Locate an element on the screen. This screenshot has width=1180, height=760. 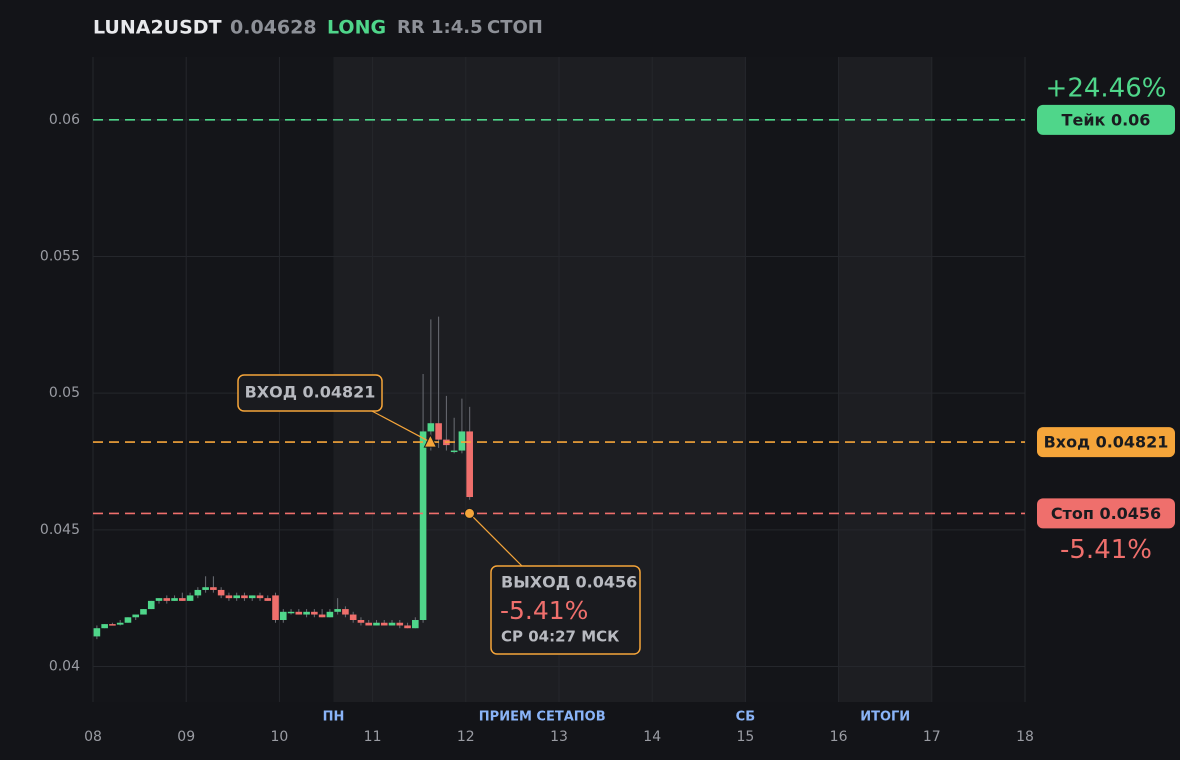
exit-time: СР 04:27 МСК is located at coordinates (560, 637).